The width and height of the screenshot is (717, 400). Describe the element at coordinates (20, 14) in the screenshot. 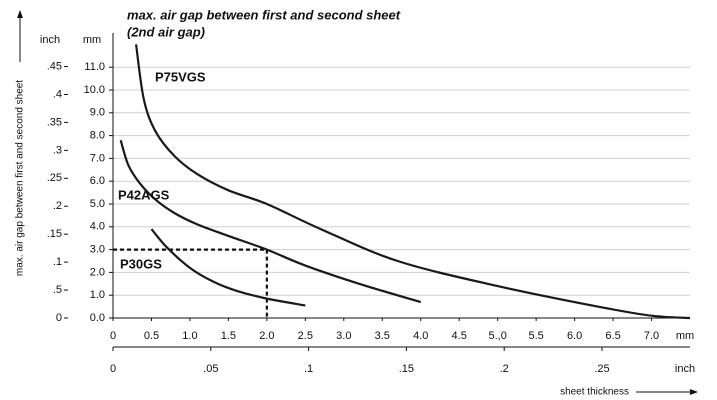

I see `y-arrow-head` at that location.